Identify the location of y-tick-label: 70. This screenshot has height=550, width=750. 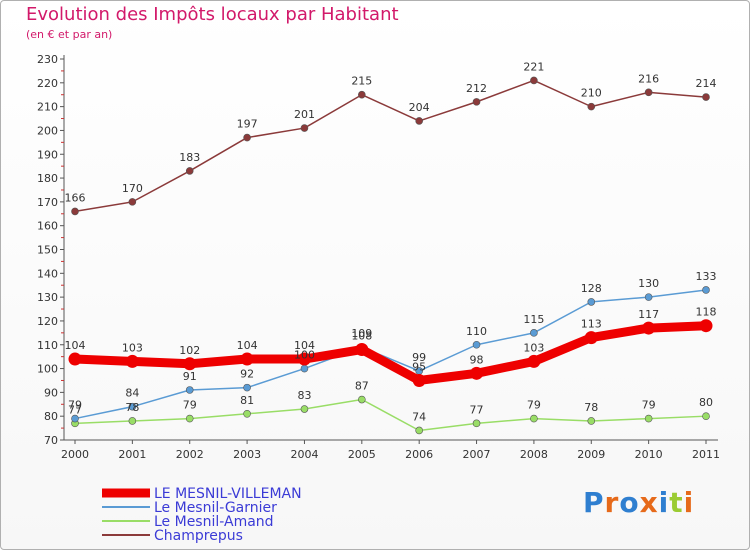
(51, 440).